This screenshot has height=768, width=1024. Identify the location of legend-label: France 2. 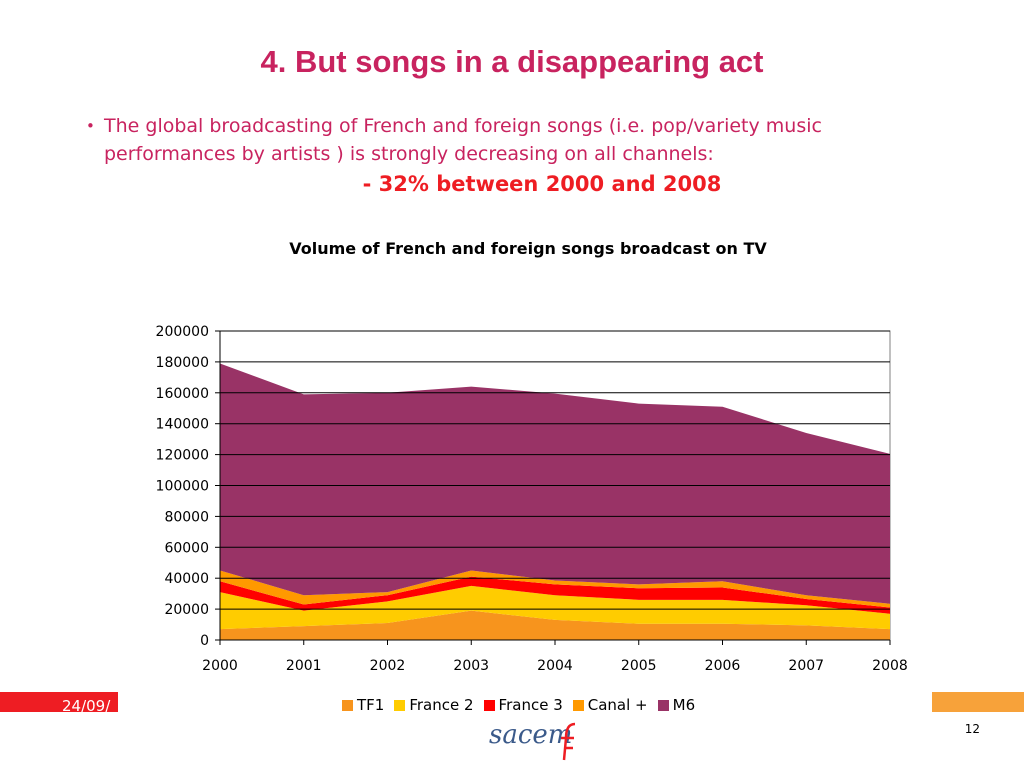
(441, 705).